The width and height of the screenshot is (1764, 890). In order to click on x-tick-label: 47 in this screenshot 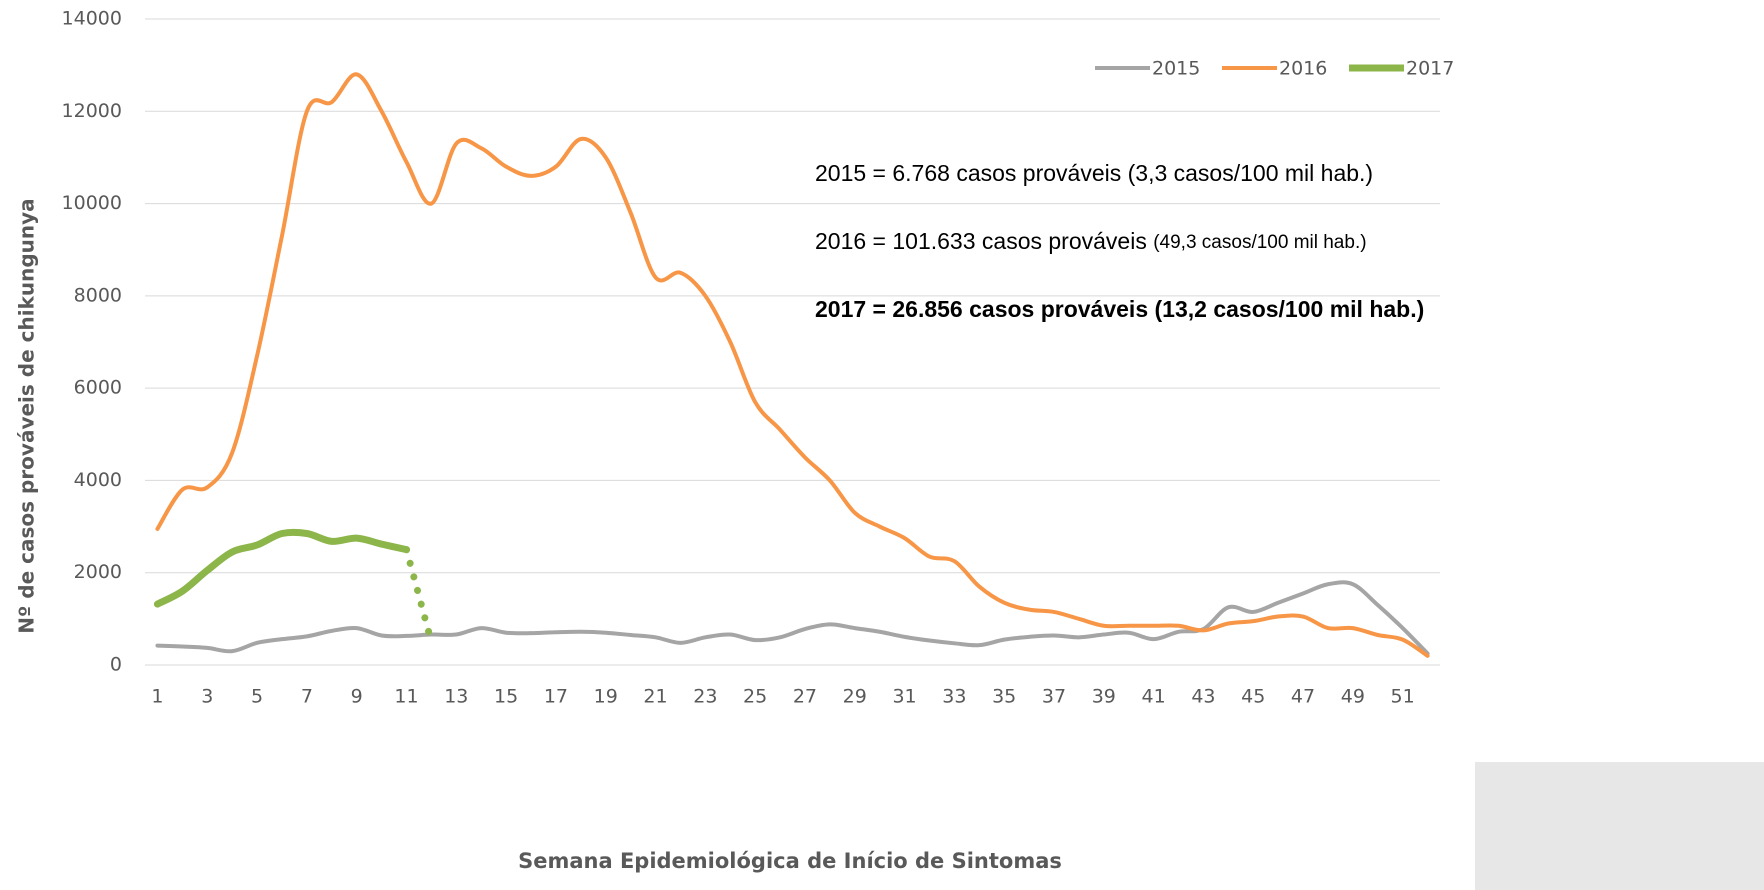, I will do `click(1303, 697)`.